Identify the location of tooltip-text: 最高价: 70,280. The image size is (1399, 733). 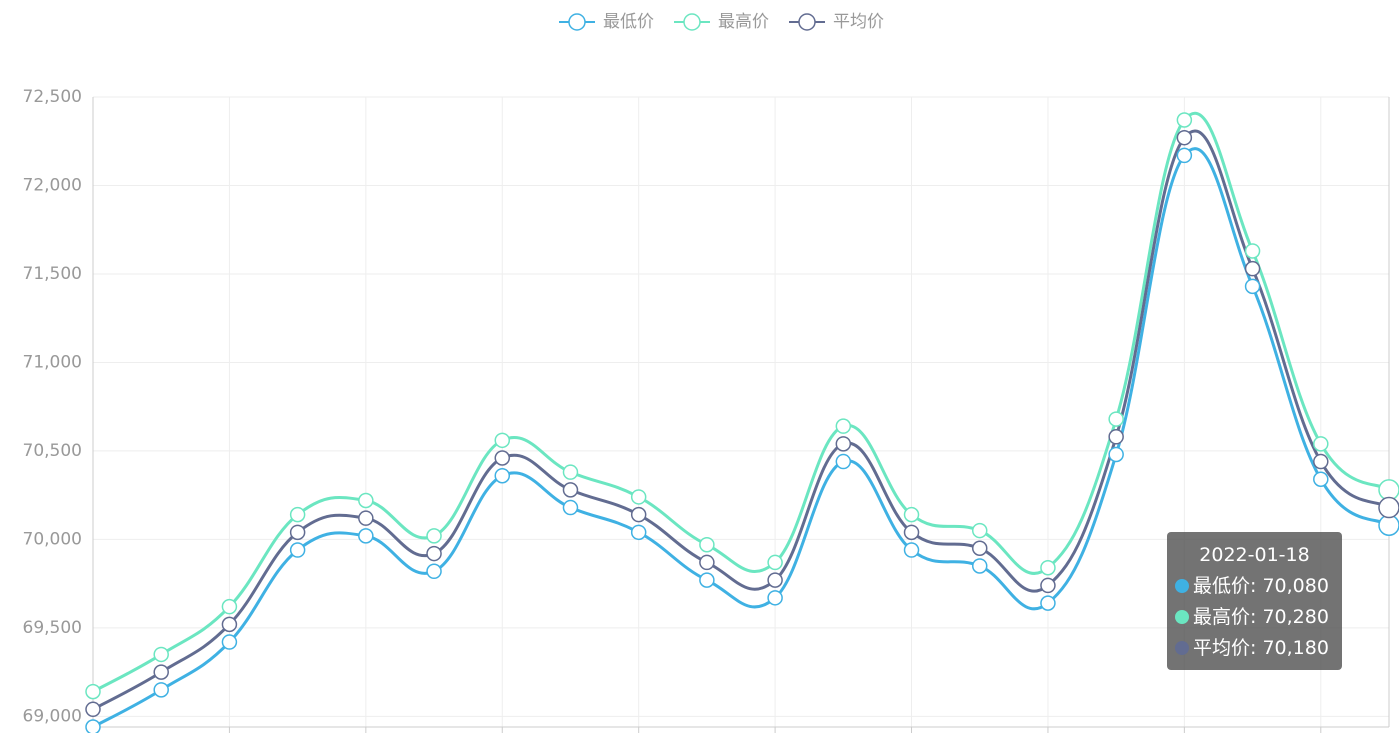
(1261, 617).